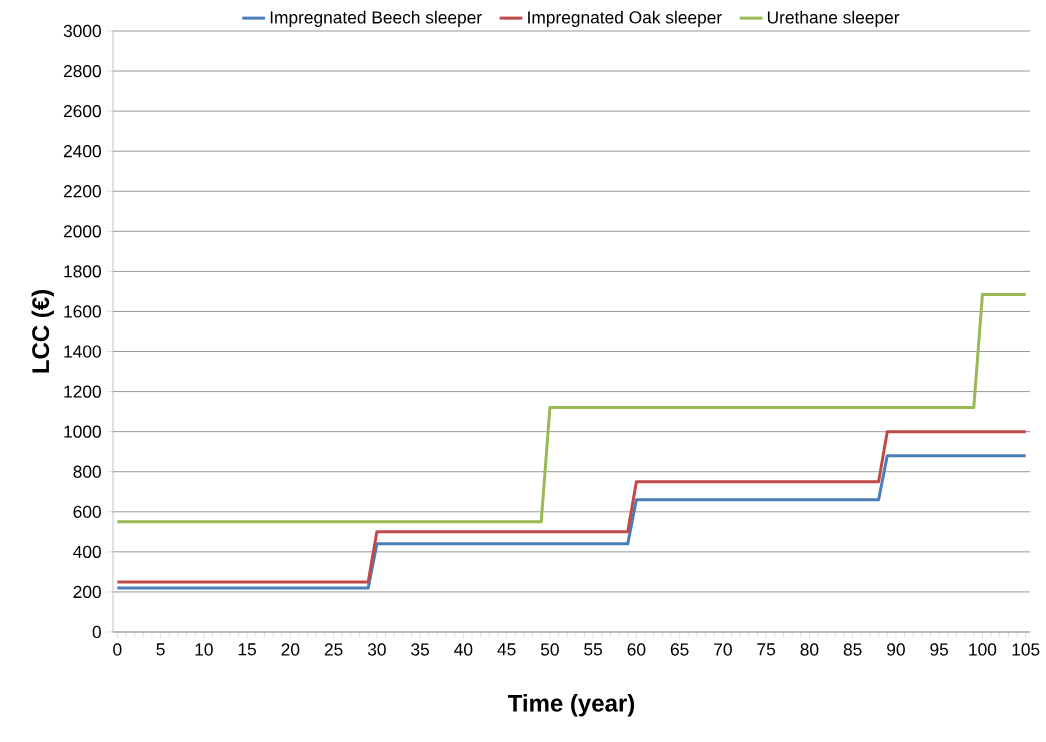 The width and height of the screenshot is (1046, 742). What do you see at coordinates (82, 391) in the screenshot?
I see `y-tick-label: 1200` at bounding box center [82, 391].